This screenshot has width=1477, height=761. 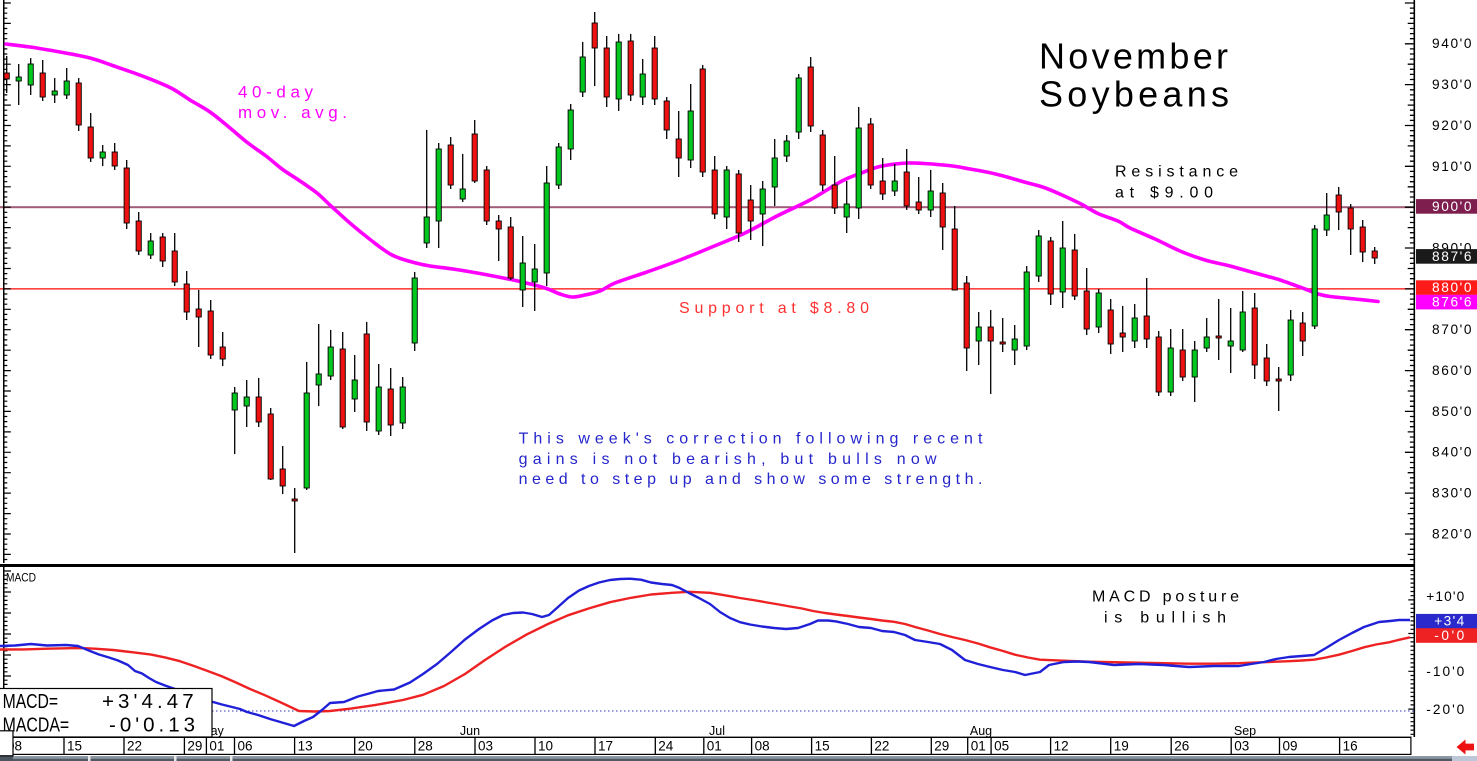 What do you see at coordinates (1452, 370) in the screenshot?
I see `svg-text: 860'0` at bounding box center [1452, 370].